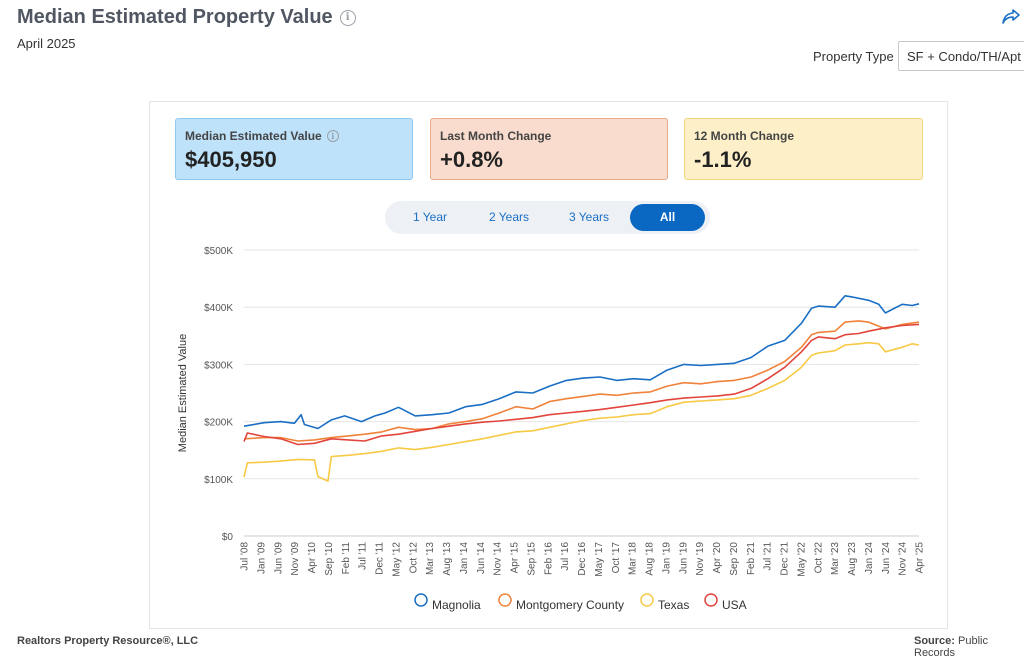  Describe the element at coordinates (108, 641) in the screenshot. I see `footer-copyright: Realtors Property Resource®, LLC` at that location.